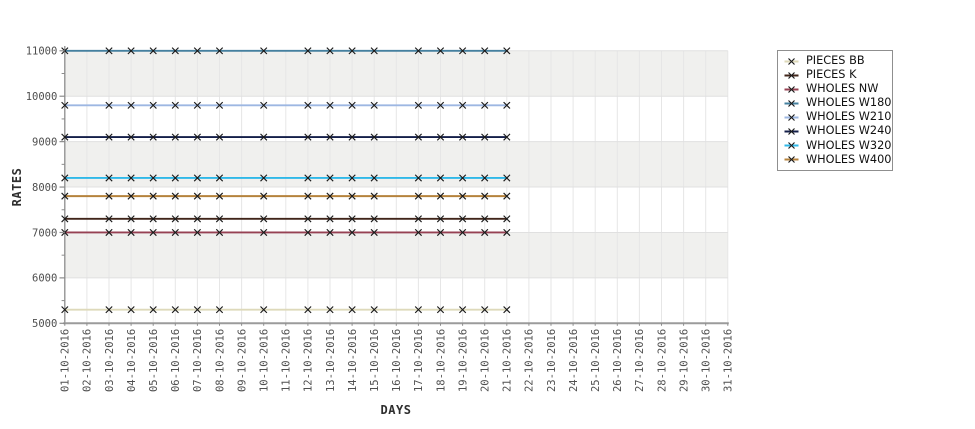  I want to click on x-tick-label: 08-10-2016, so click(220, 360).